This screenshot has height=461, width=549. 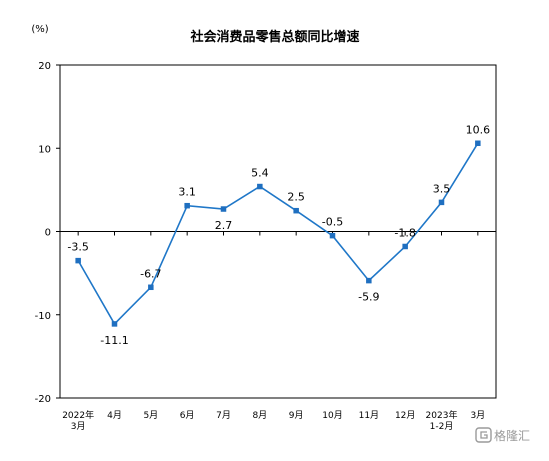 I want to click on data-label: -1.8, so click(x=404, y=232).